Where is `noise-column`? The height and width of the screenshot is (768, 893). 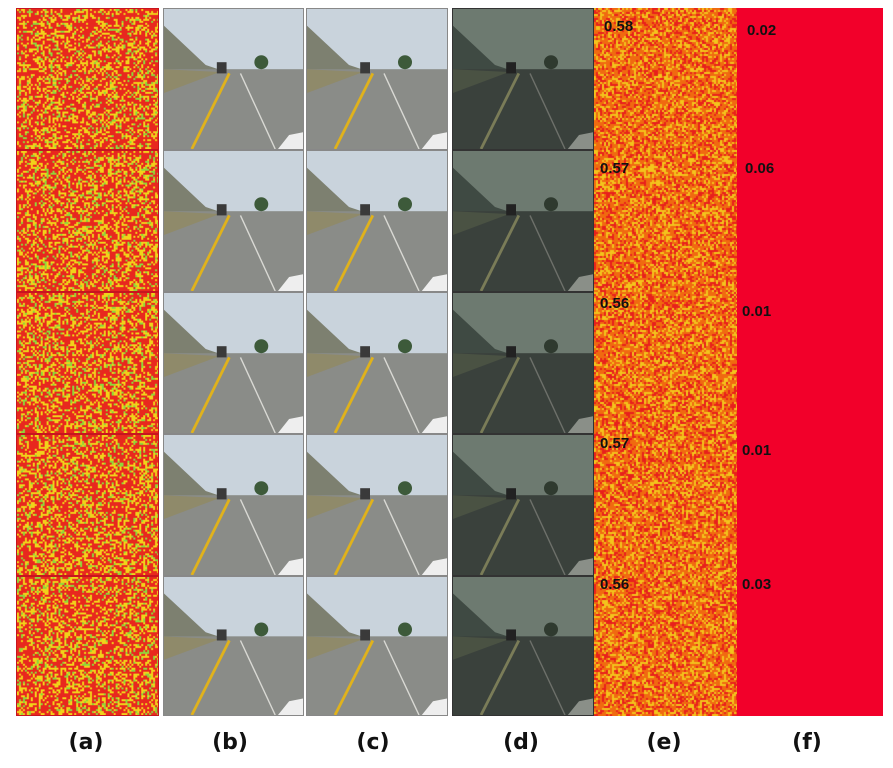 noise-column is located at coordinates (87, 362).